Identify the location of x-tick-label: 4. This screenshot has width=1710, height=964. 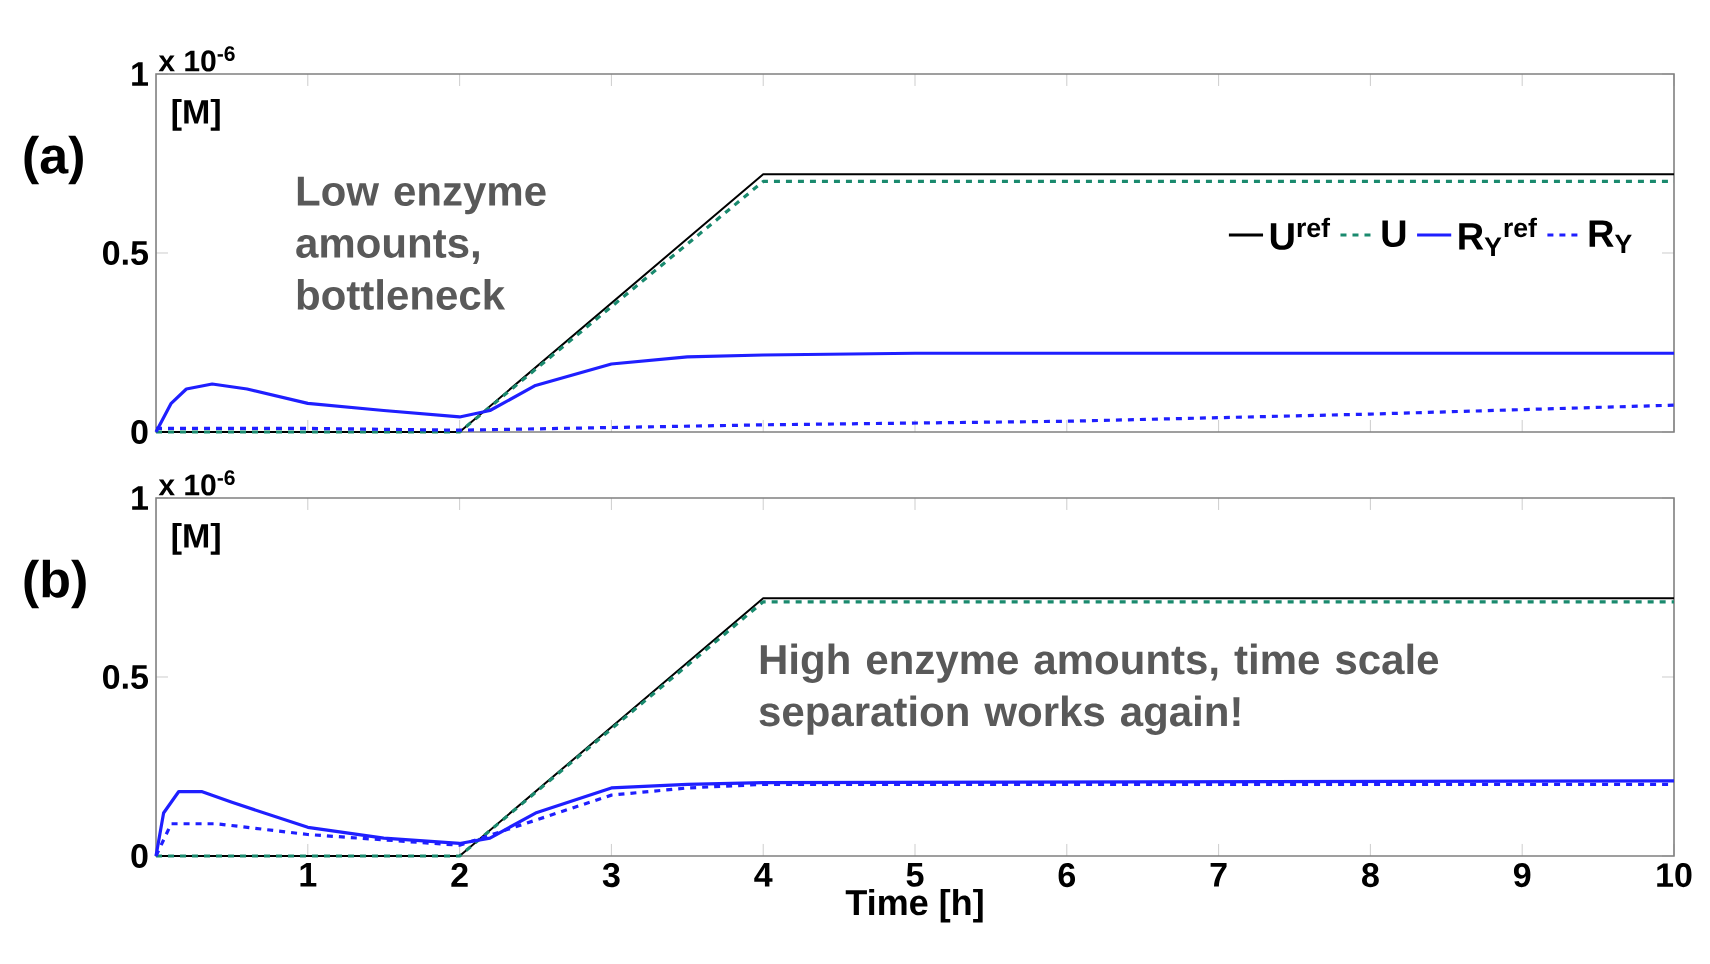
(763, 875).